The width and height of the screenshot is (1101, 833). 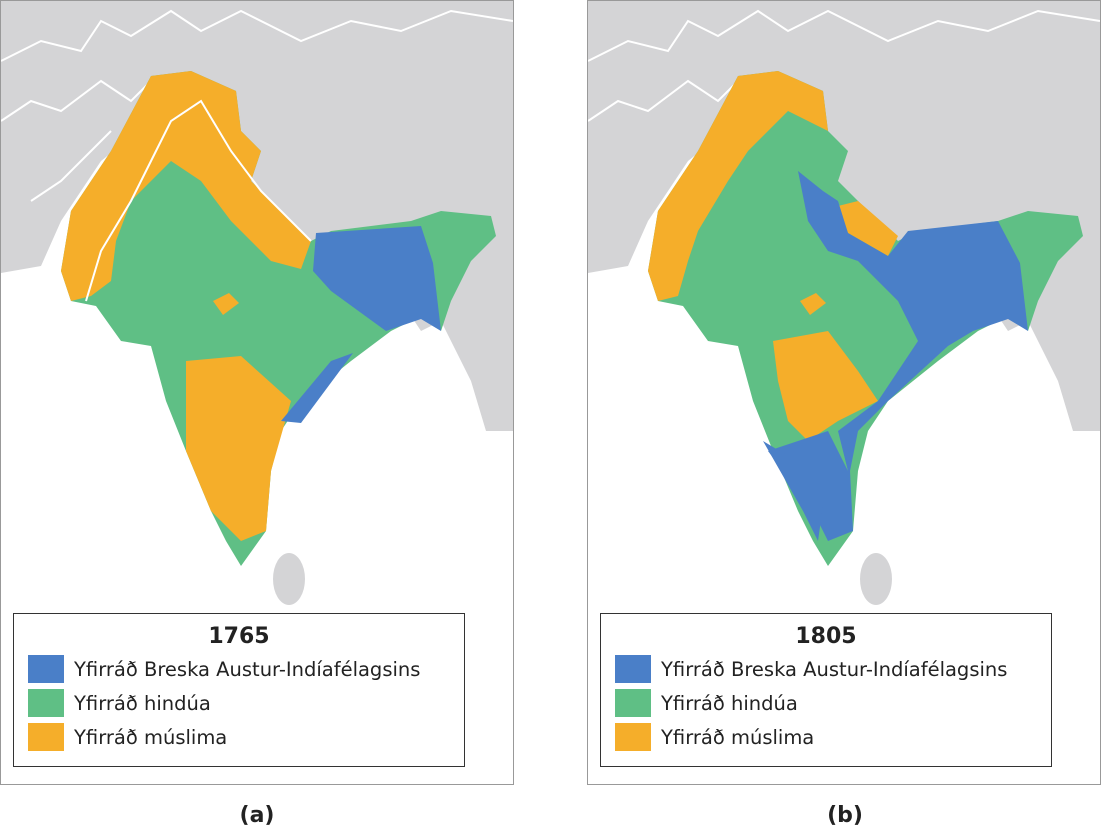 What do you see at coordinates (845, 815) in the screenshot?
I see `caption: (b)` at bounding box center [845, 815].